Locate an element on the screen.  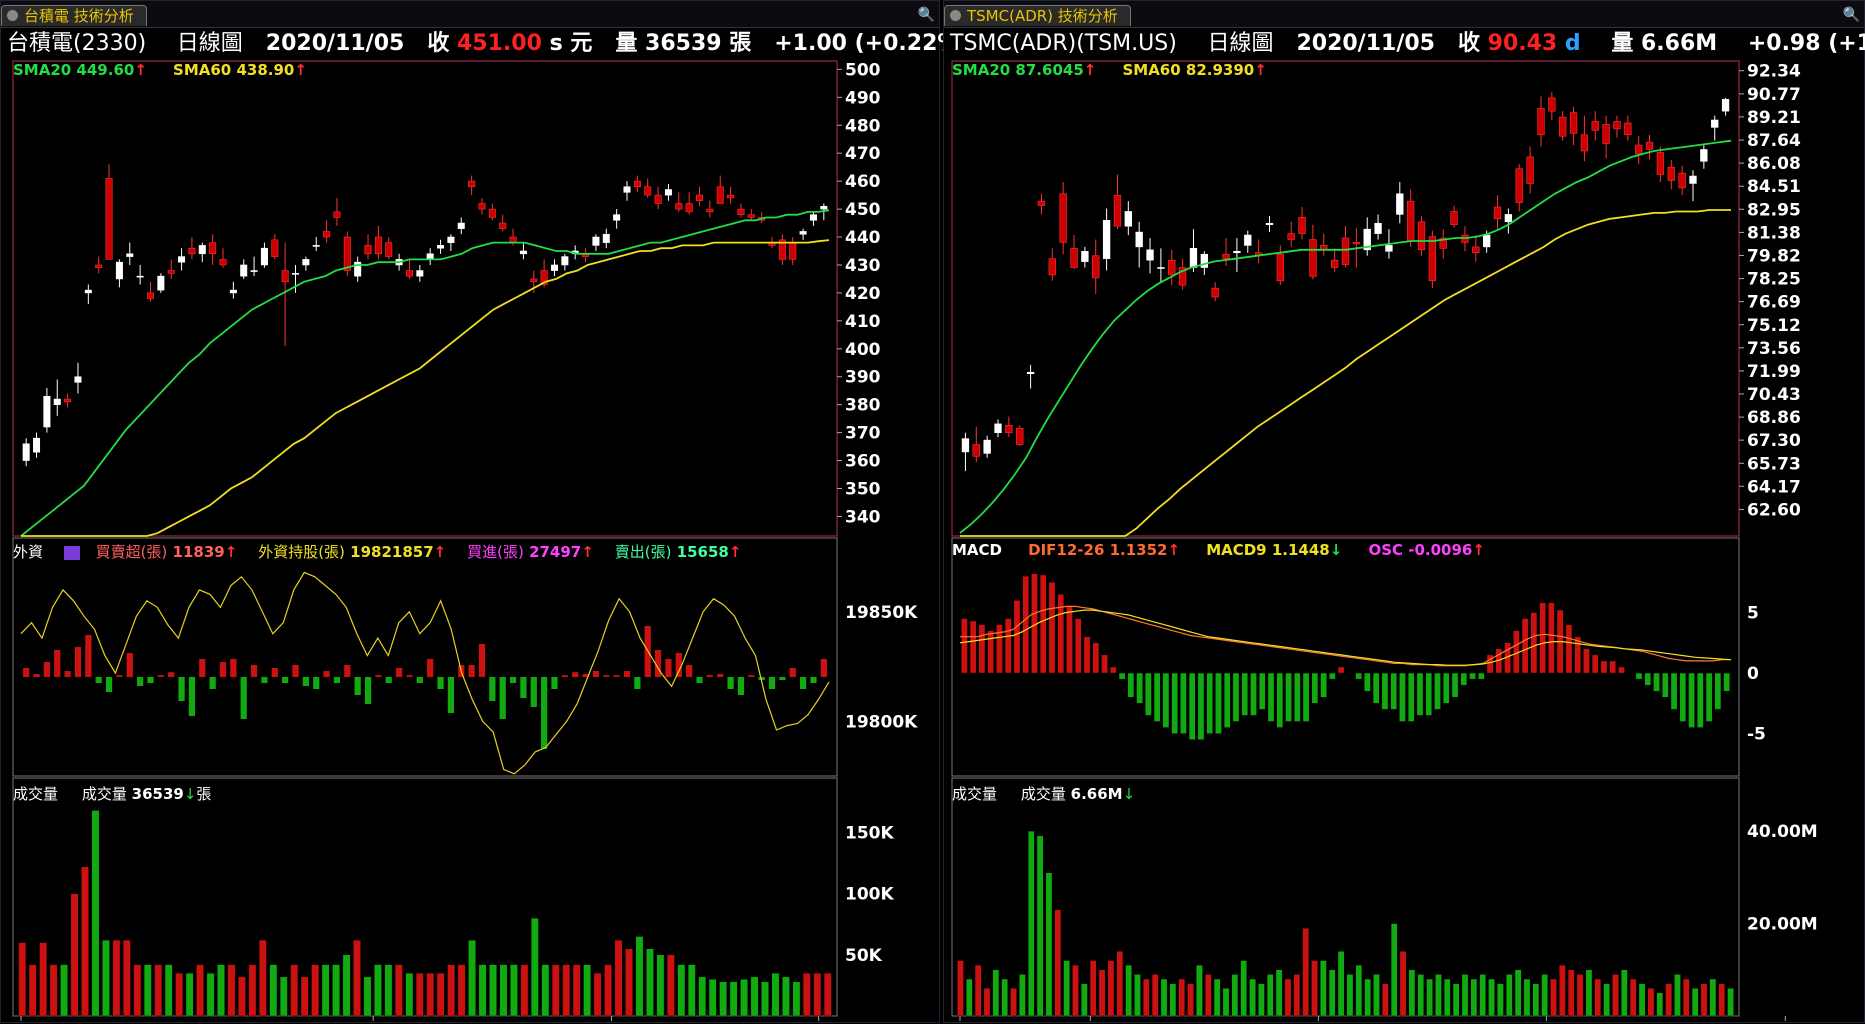
price-tick-label: 420 is located at coordinates (863, 294).